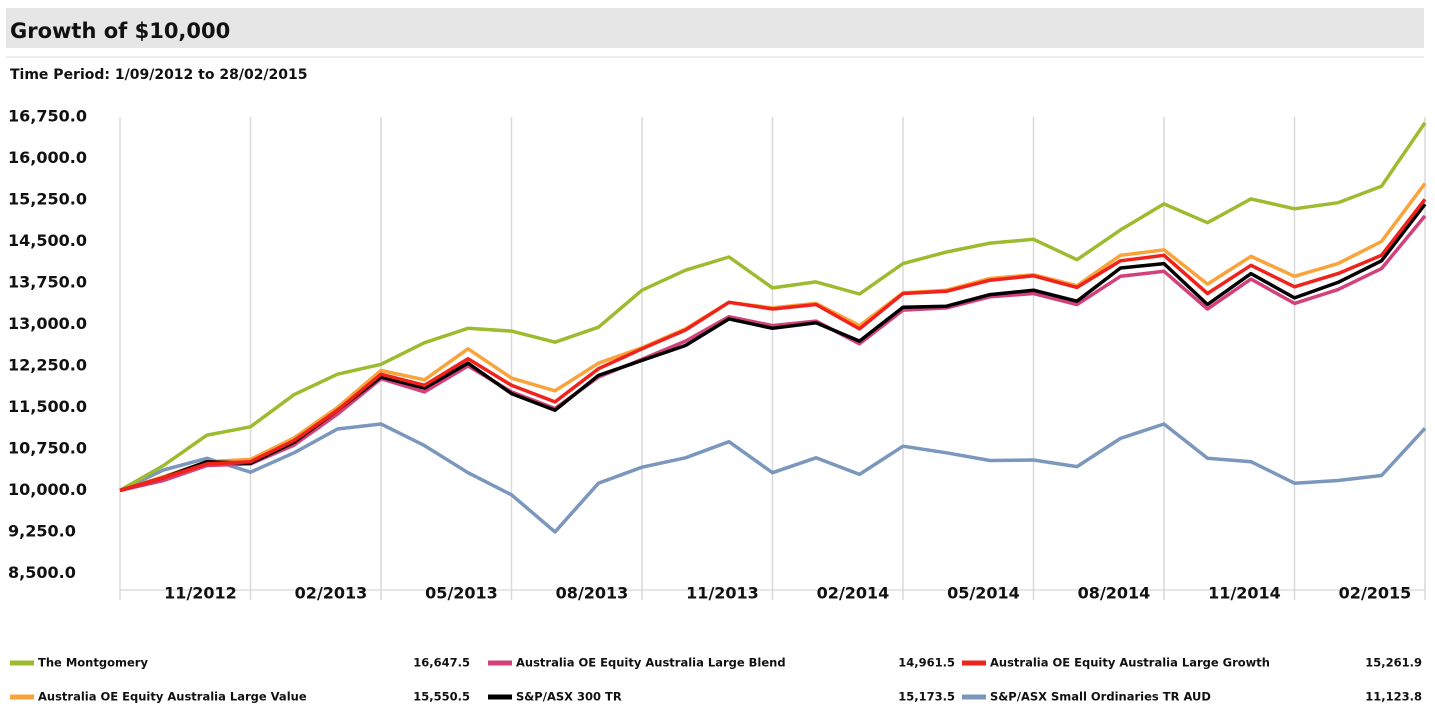 The height and width of the screenshot is (710, 1435). What do you see at coordinates (120, 31) in the screenshot?
I see `chart-title: Growth of $10,000` at bounding box center [120, 31].